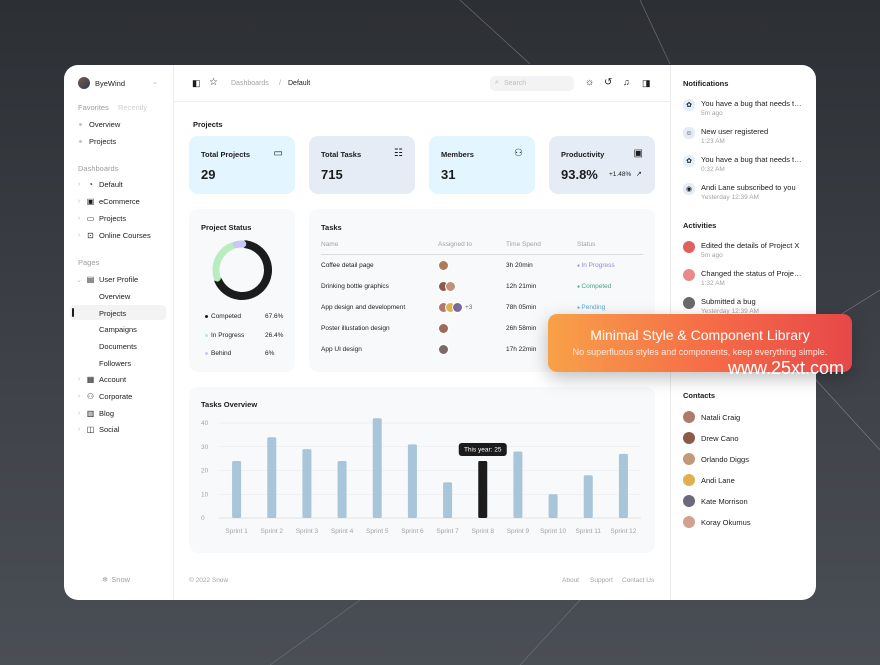 The height and width of the screenshot is (665, 880). Describe the element at coordinates (90, 429) in the screenshot. I see `chat-icon: ◫` at that location.